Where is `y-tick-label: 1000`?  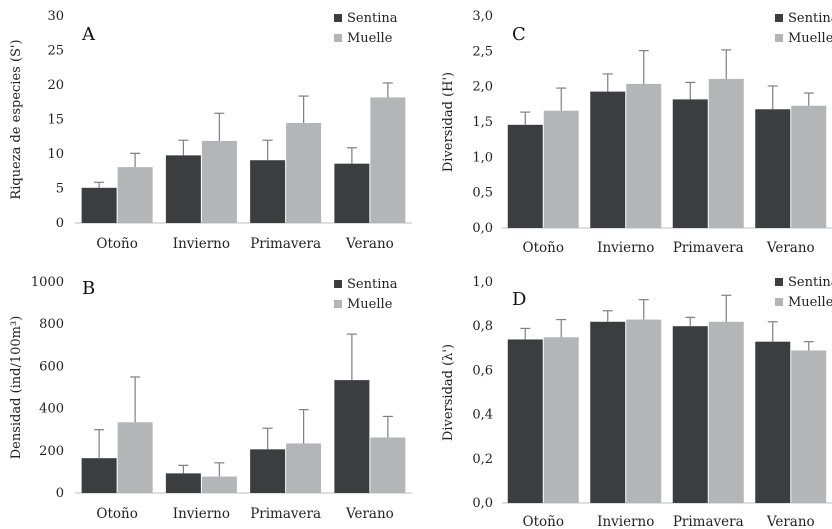
y-tick-label: 1000 is located at coordinates (47, 282).